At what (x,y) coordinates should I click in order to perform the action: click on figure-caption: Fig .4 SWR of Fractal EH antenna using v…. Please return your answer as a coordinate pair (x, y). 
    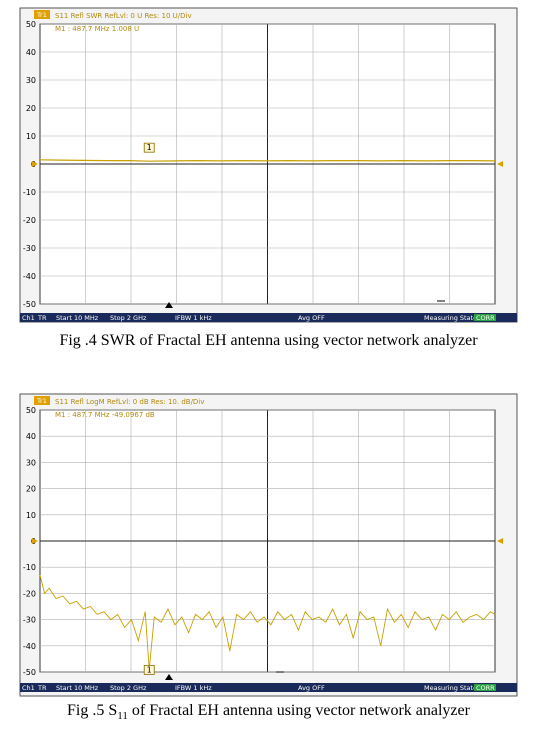
    Looking at the image, I should click on (268, 340).